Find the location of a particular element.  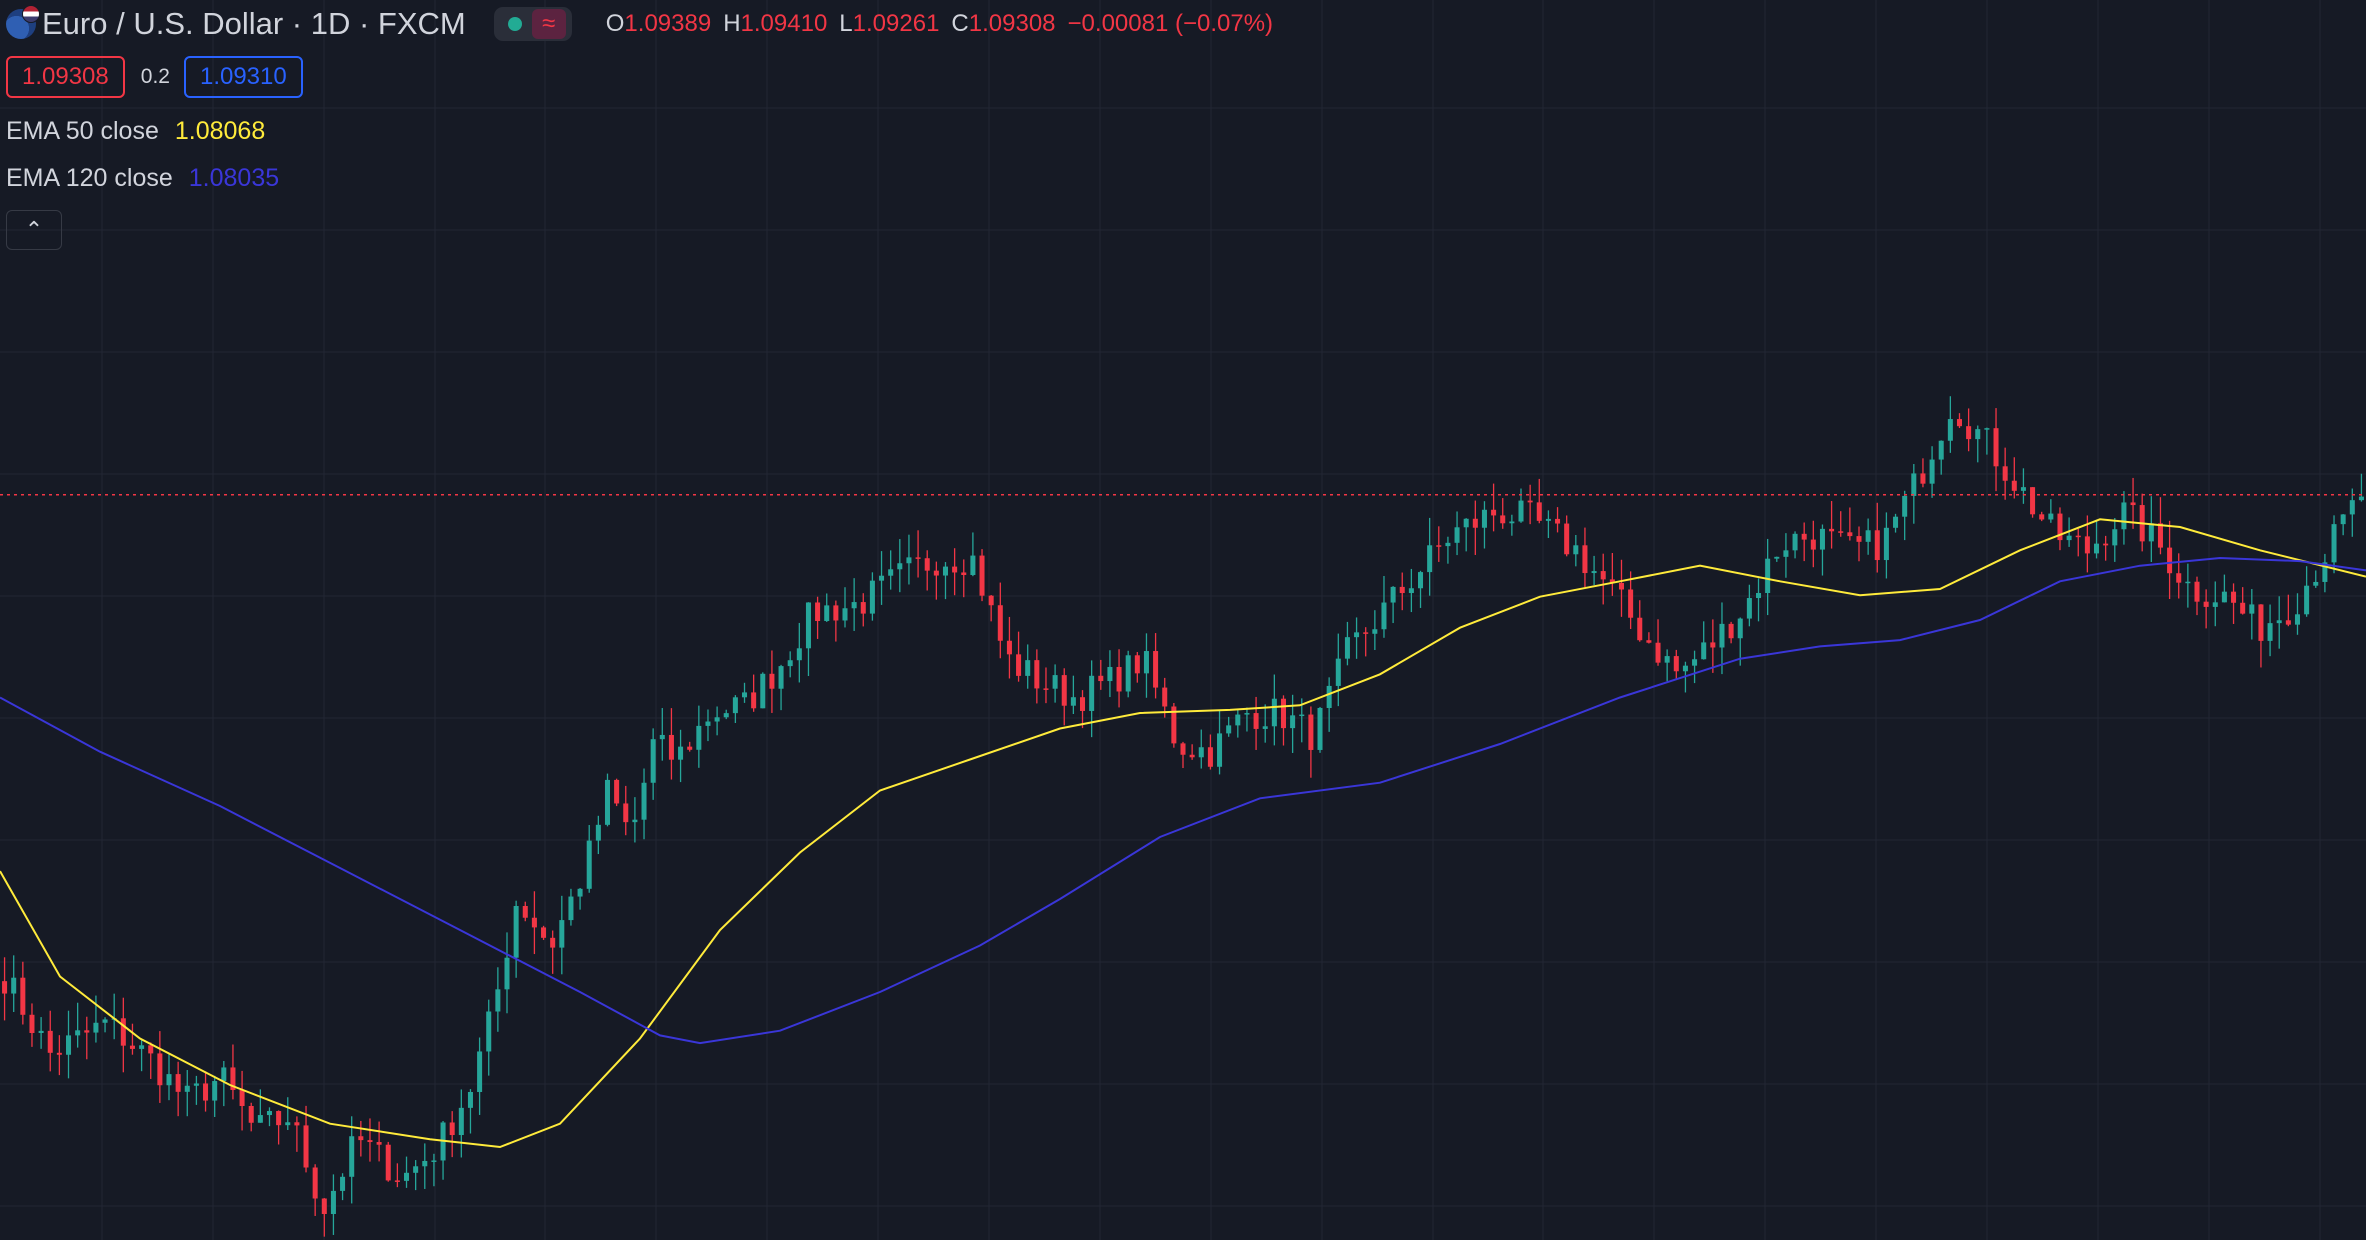

buy-button: 1.09310 is located at coordinates (243, 77).